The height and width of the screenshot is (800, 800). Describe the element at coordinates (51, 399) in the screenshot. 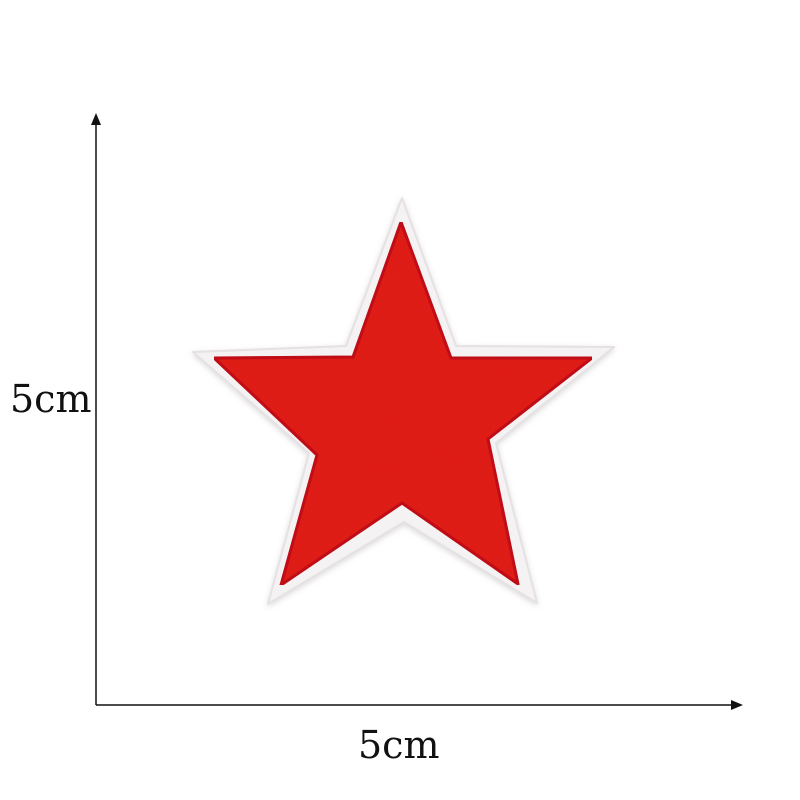

I see `height-dimension-label: 5cm` at that location.